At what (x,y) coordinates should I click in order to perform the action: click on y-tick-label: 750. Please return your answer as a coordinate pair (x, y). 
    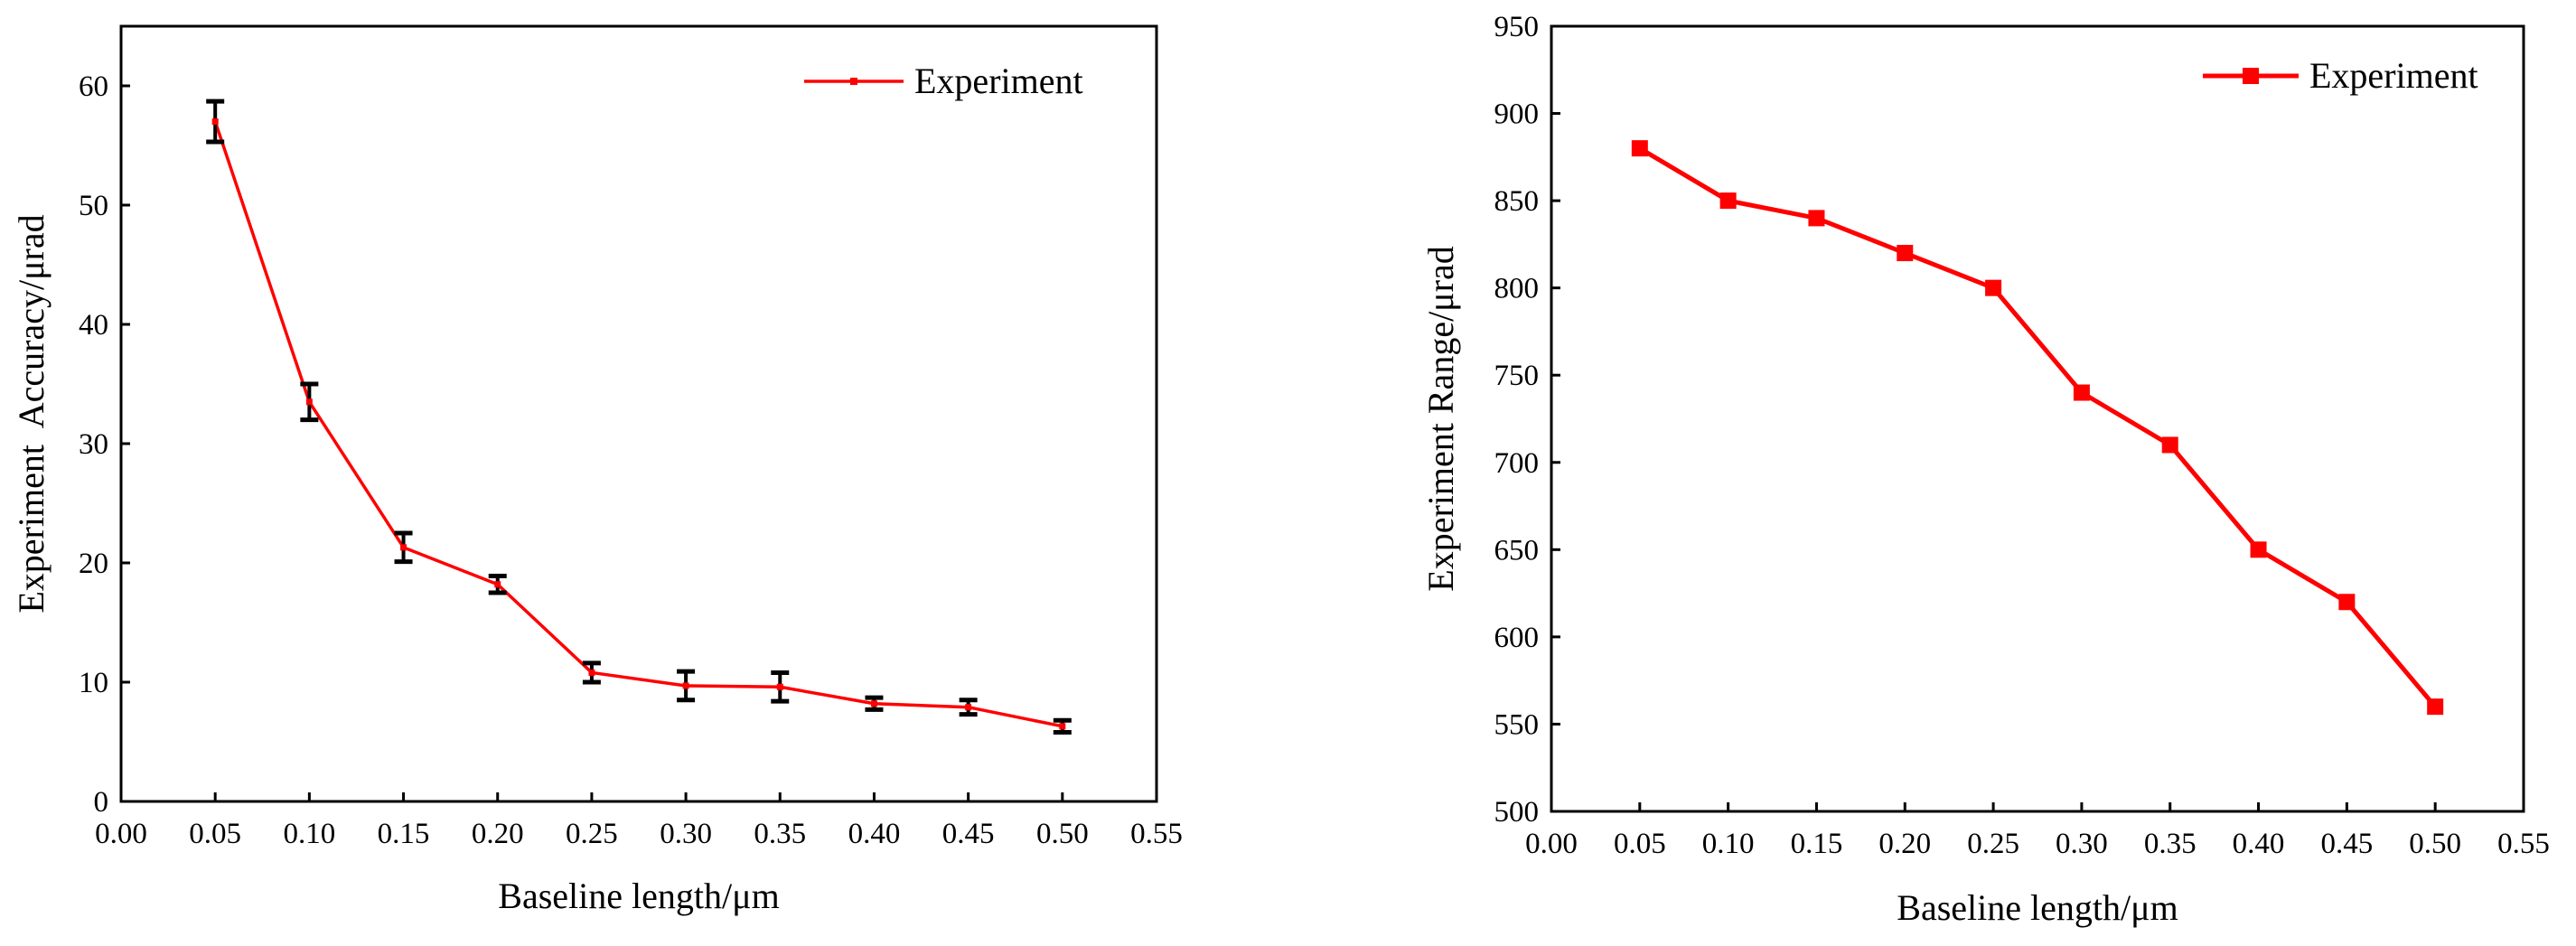
    Looking at the image, I should click on (1517, 376).